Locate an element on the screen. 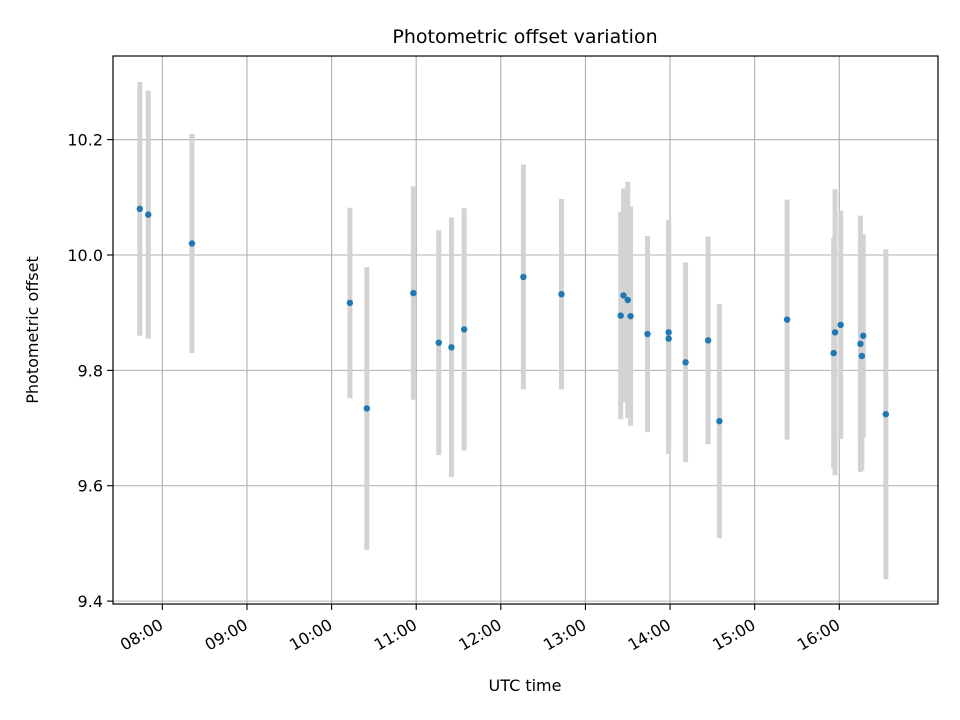  y-tick-label: 9.8 is located at coordinates (90, 370).